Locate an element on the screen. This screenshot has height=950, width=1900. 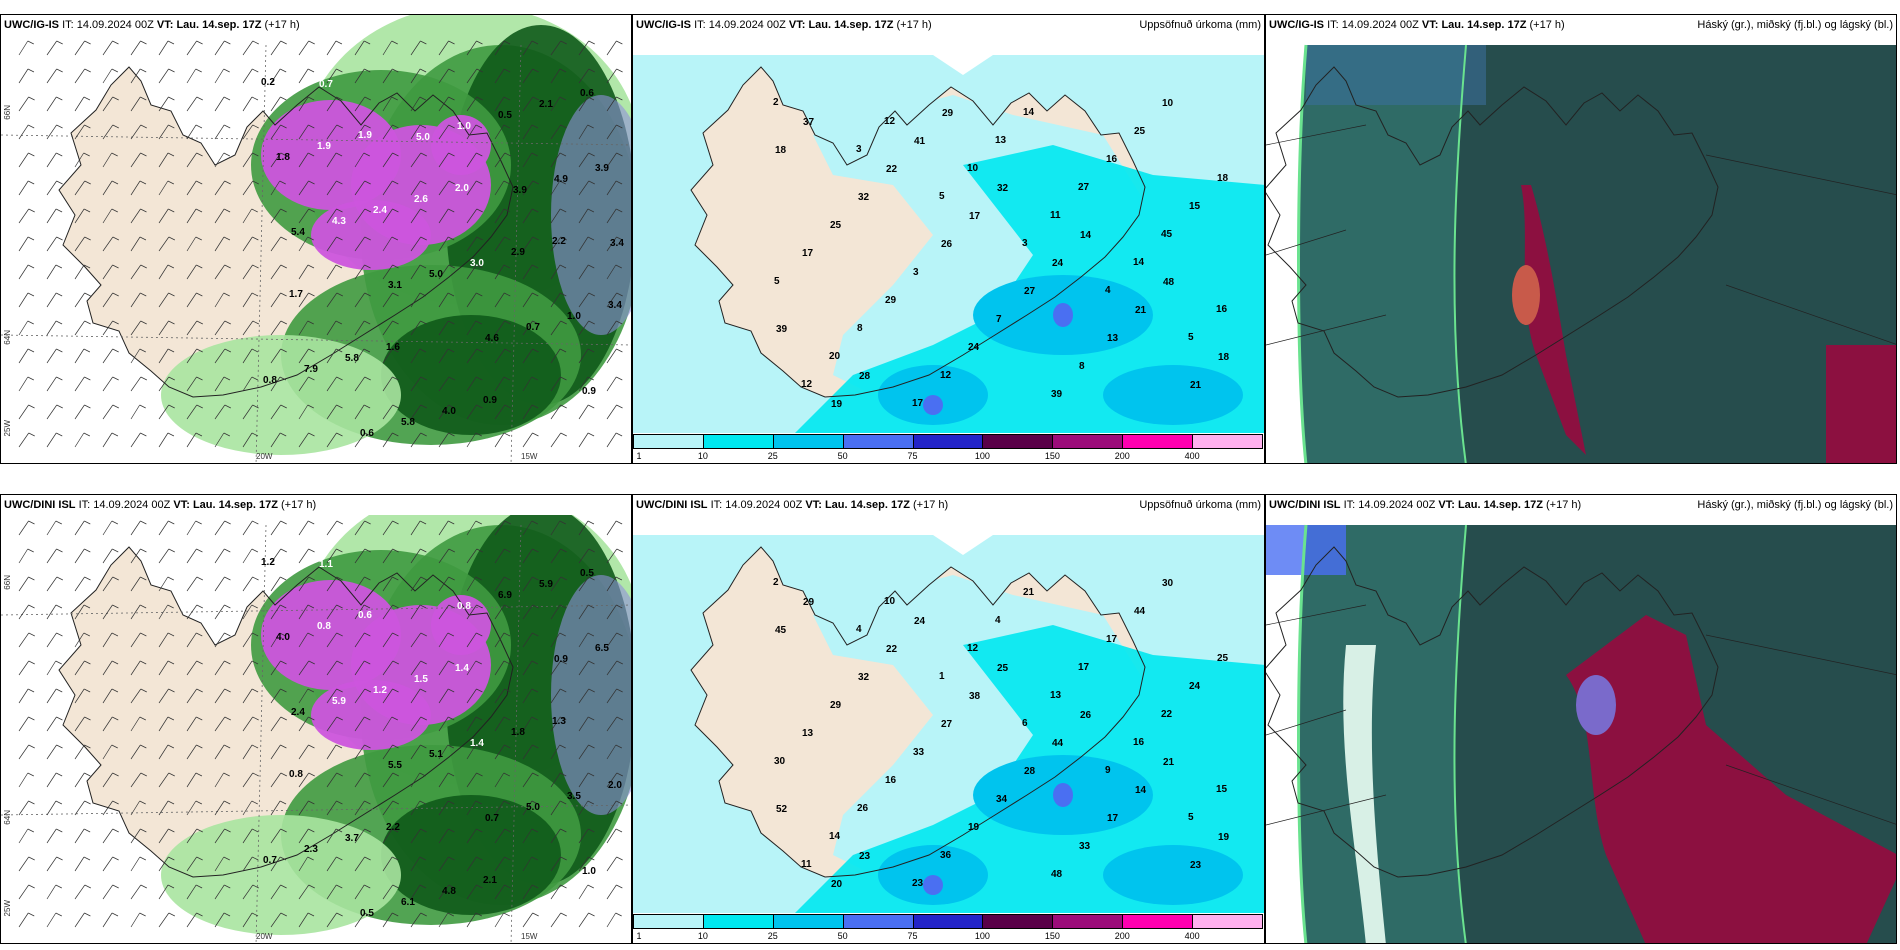
precip-value-label: 13 is located at coordinates (808, 733).